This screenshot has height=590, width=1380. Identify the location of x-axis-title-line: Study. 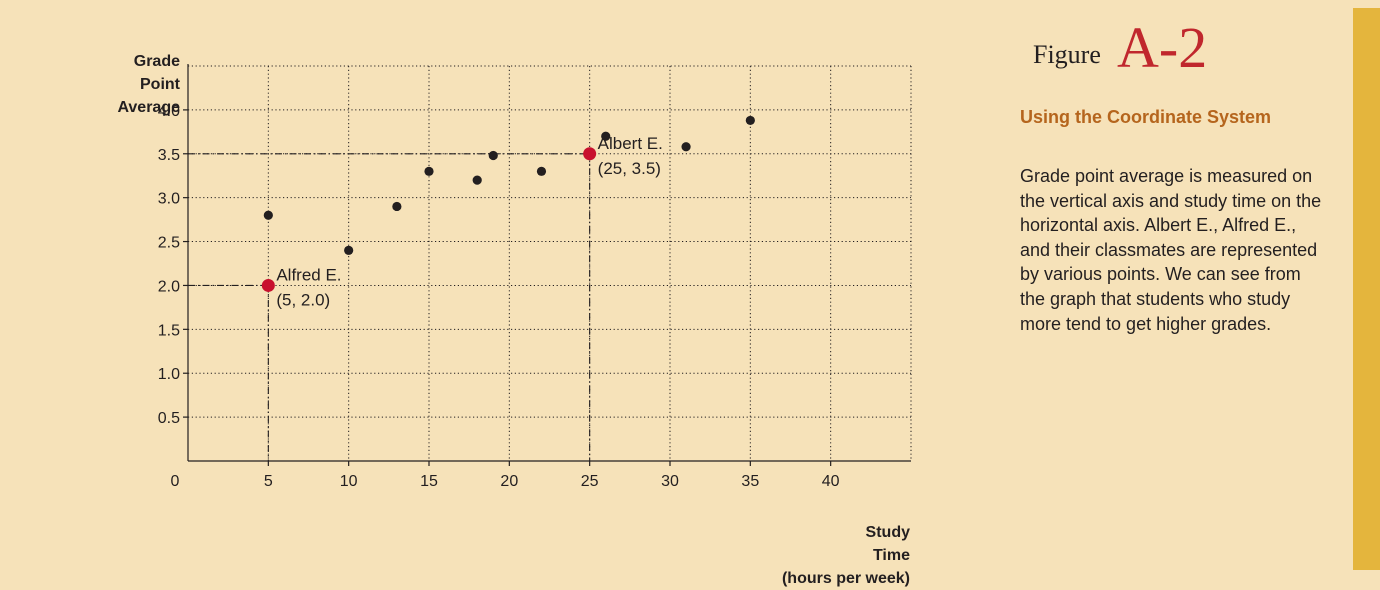
(887, 532).